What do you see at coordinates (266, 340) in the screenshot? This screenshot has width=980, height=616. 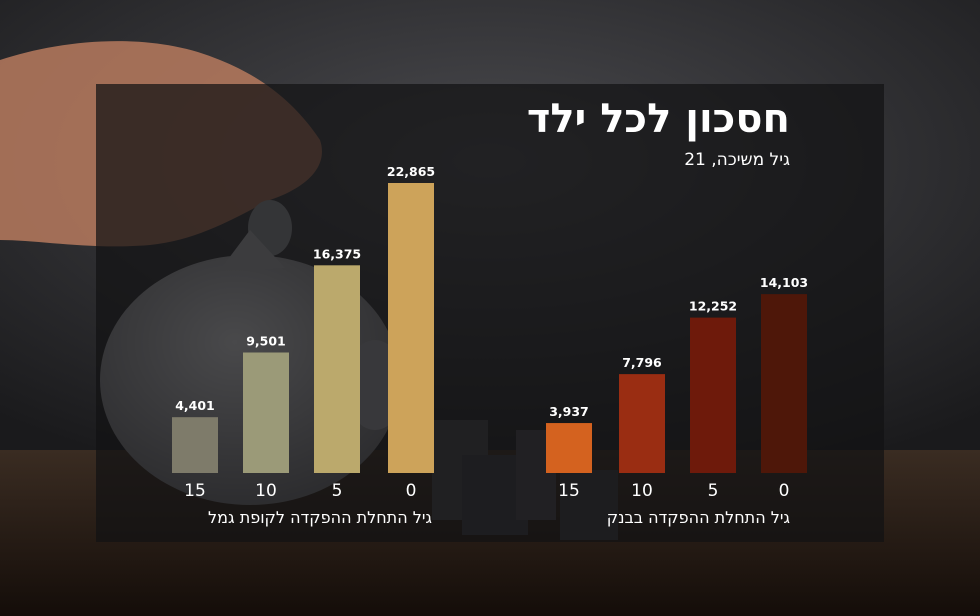 I see `gemel-value-label-10: 9,501` at bounding box center [266, 340].